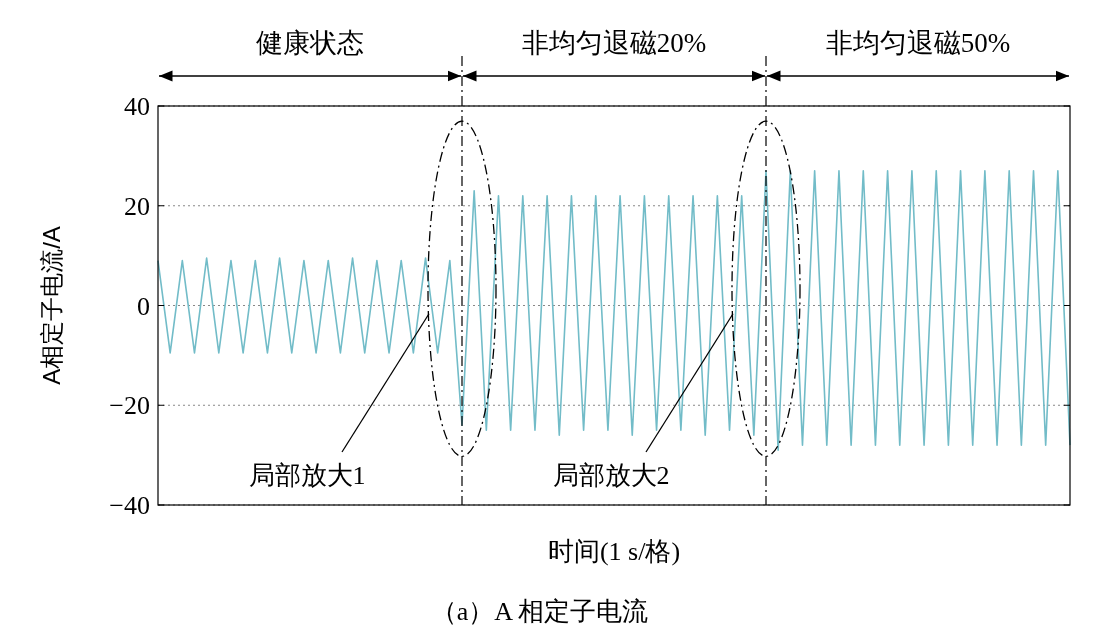 The height and width of the screenshot is (640, 1103). What do you see at coordinates (614, 43) in the screenshot?
I see `text: 非均匀退磁20%` at bounding box center [614, 43].